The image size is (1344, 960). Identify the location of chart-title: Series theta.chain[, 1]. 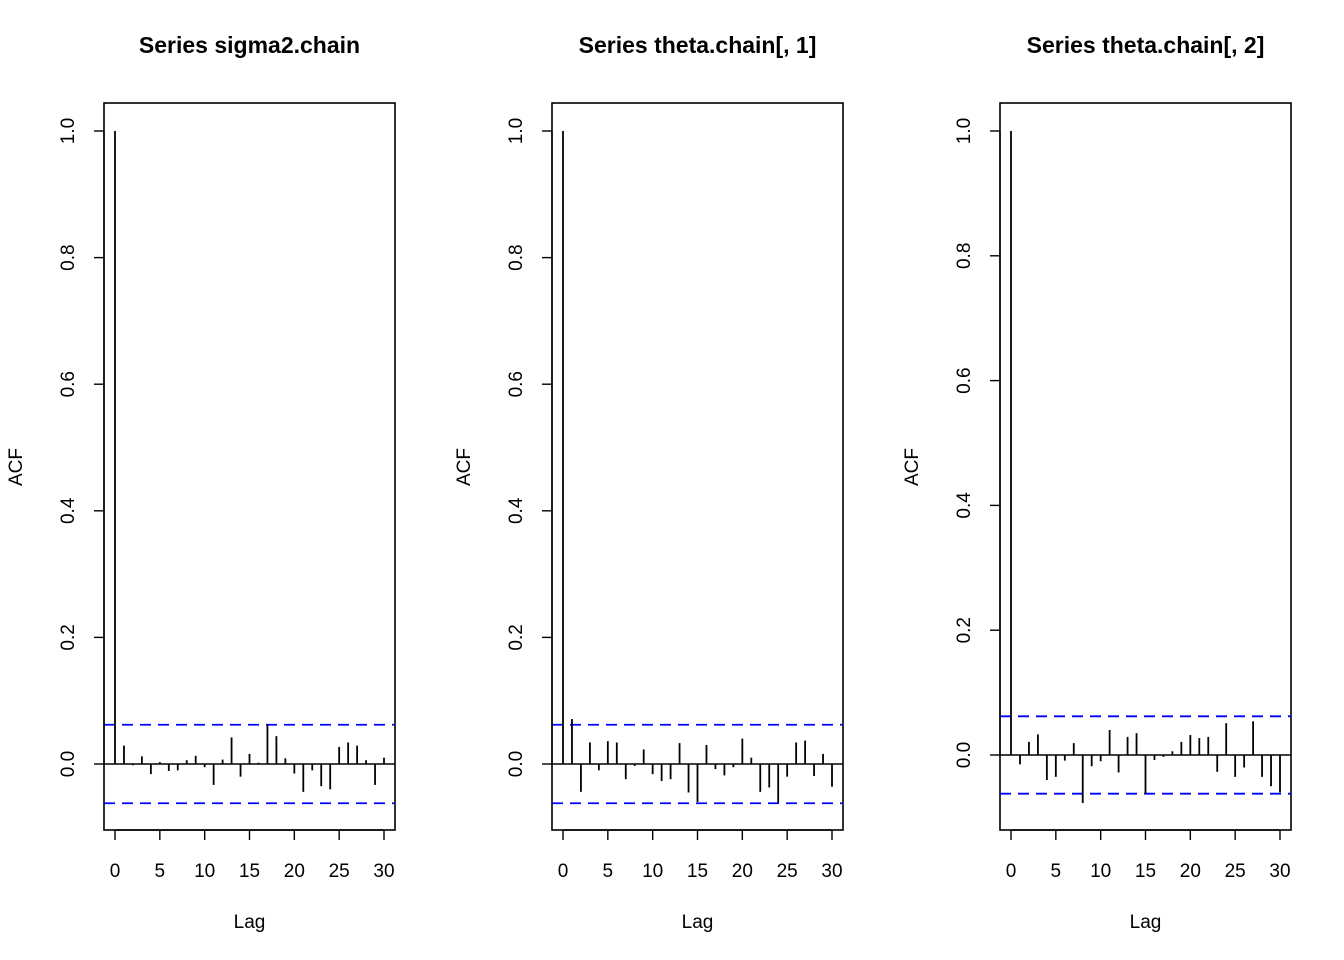
(698, 45).